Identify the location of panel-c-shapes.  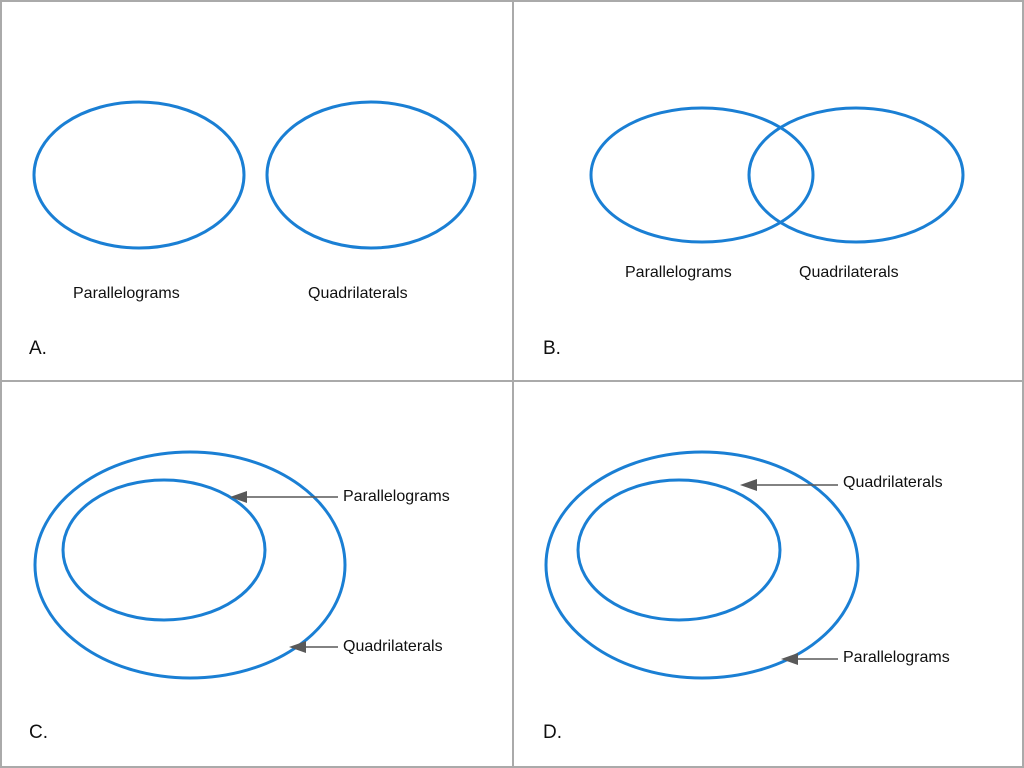
(190, 565).